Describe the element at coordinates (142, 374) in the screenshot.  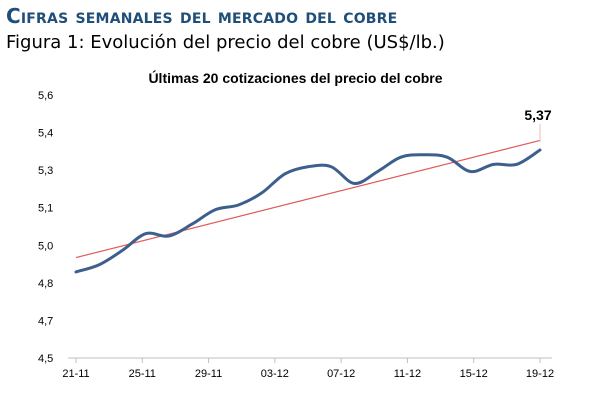
I see `x-tick-label: 25-11` at that location.